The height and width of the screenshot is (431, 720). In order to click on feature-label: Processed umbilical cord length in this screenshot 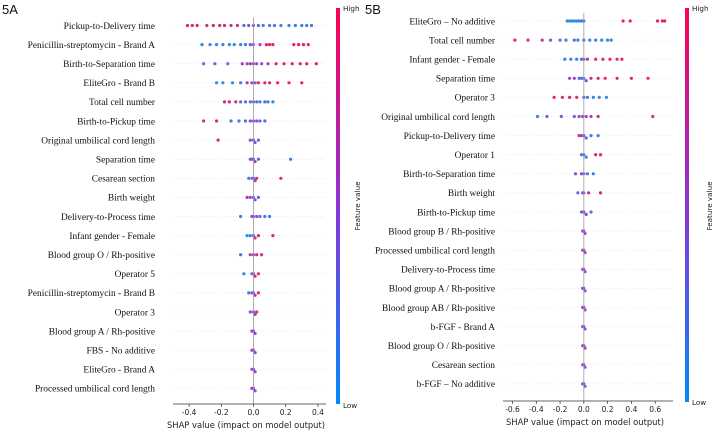, I will do `click(95, 390)`.